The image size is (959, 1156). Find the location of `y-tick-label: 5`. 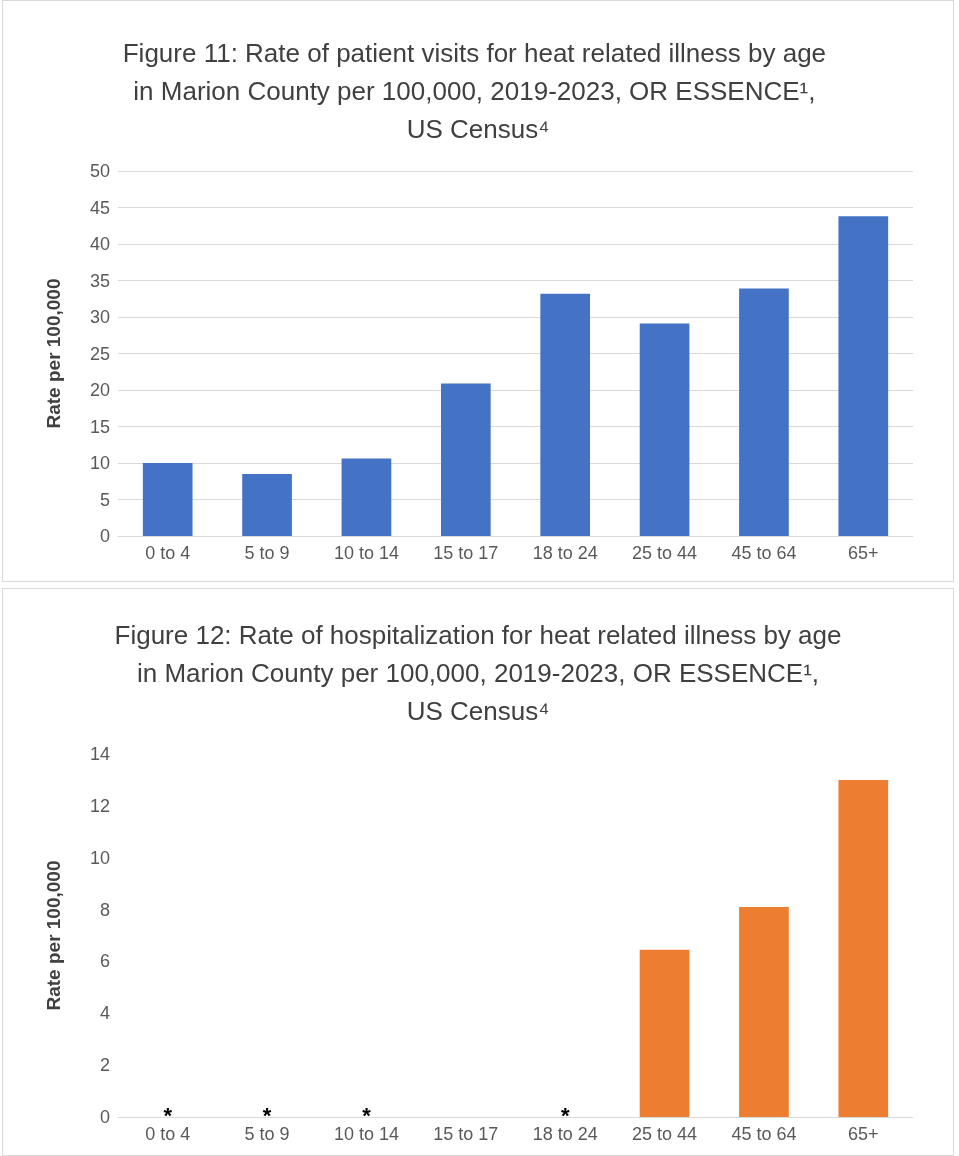

y-tick-label: 5 is located at coordinates (104, 499).